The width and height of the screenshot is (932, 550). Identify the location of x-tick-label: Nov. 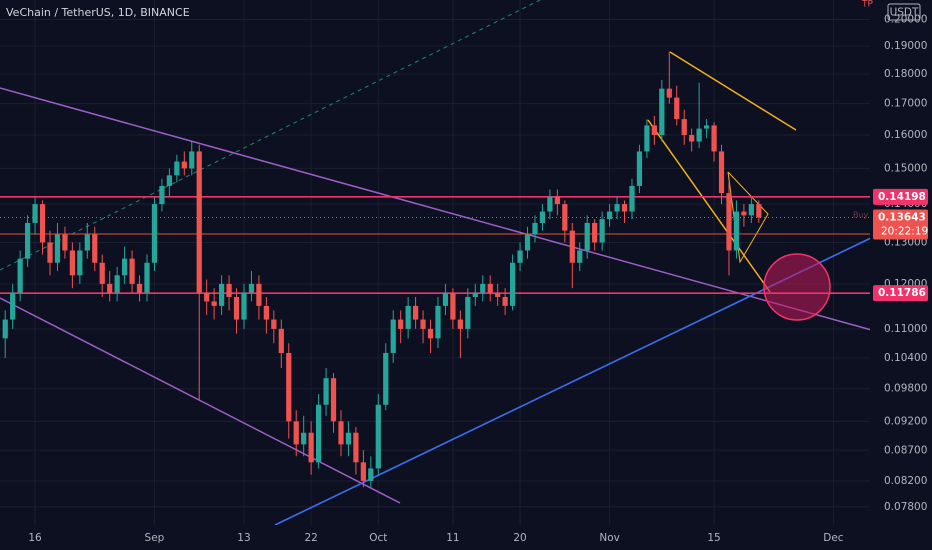
(609, 538).